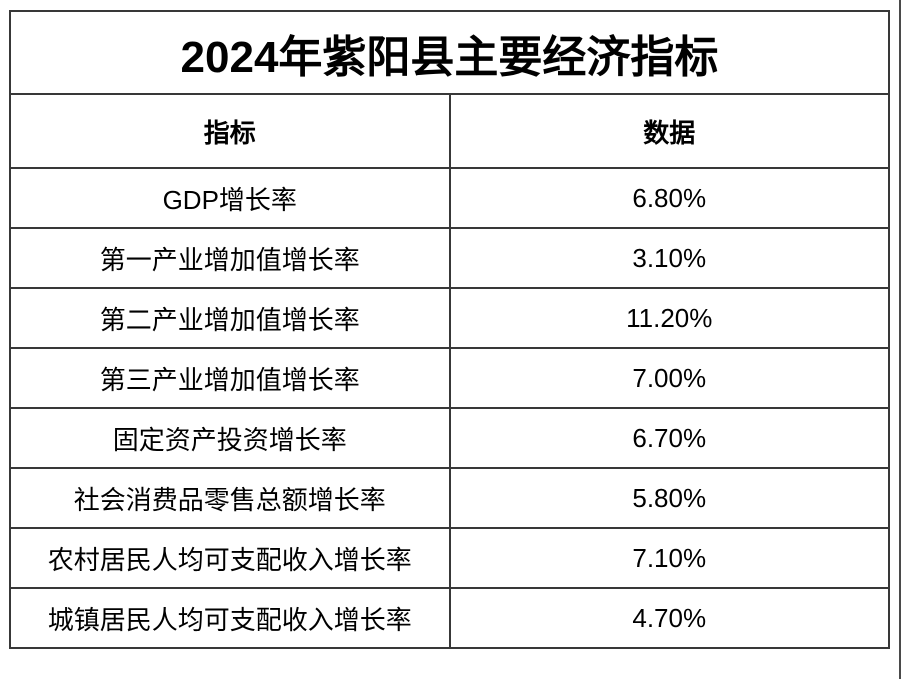 This screenshot has width=902, height=679. I want to click on table-row: 第二产业增加值增长率 11.20%, so click(449, 318).